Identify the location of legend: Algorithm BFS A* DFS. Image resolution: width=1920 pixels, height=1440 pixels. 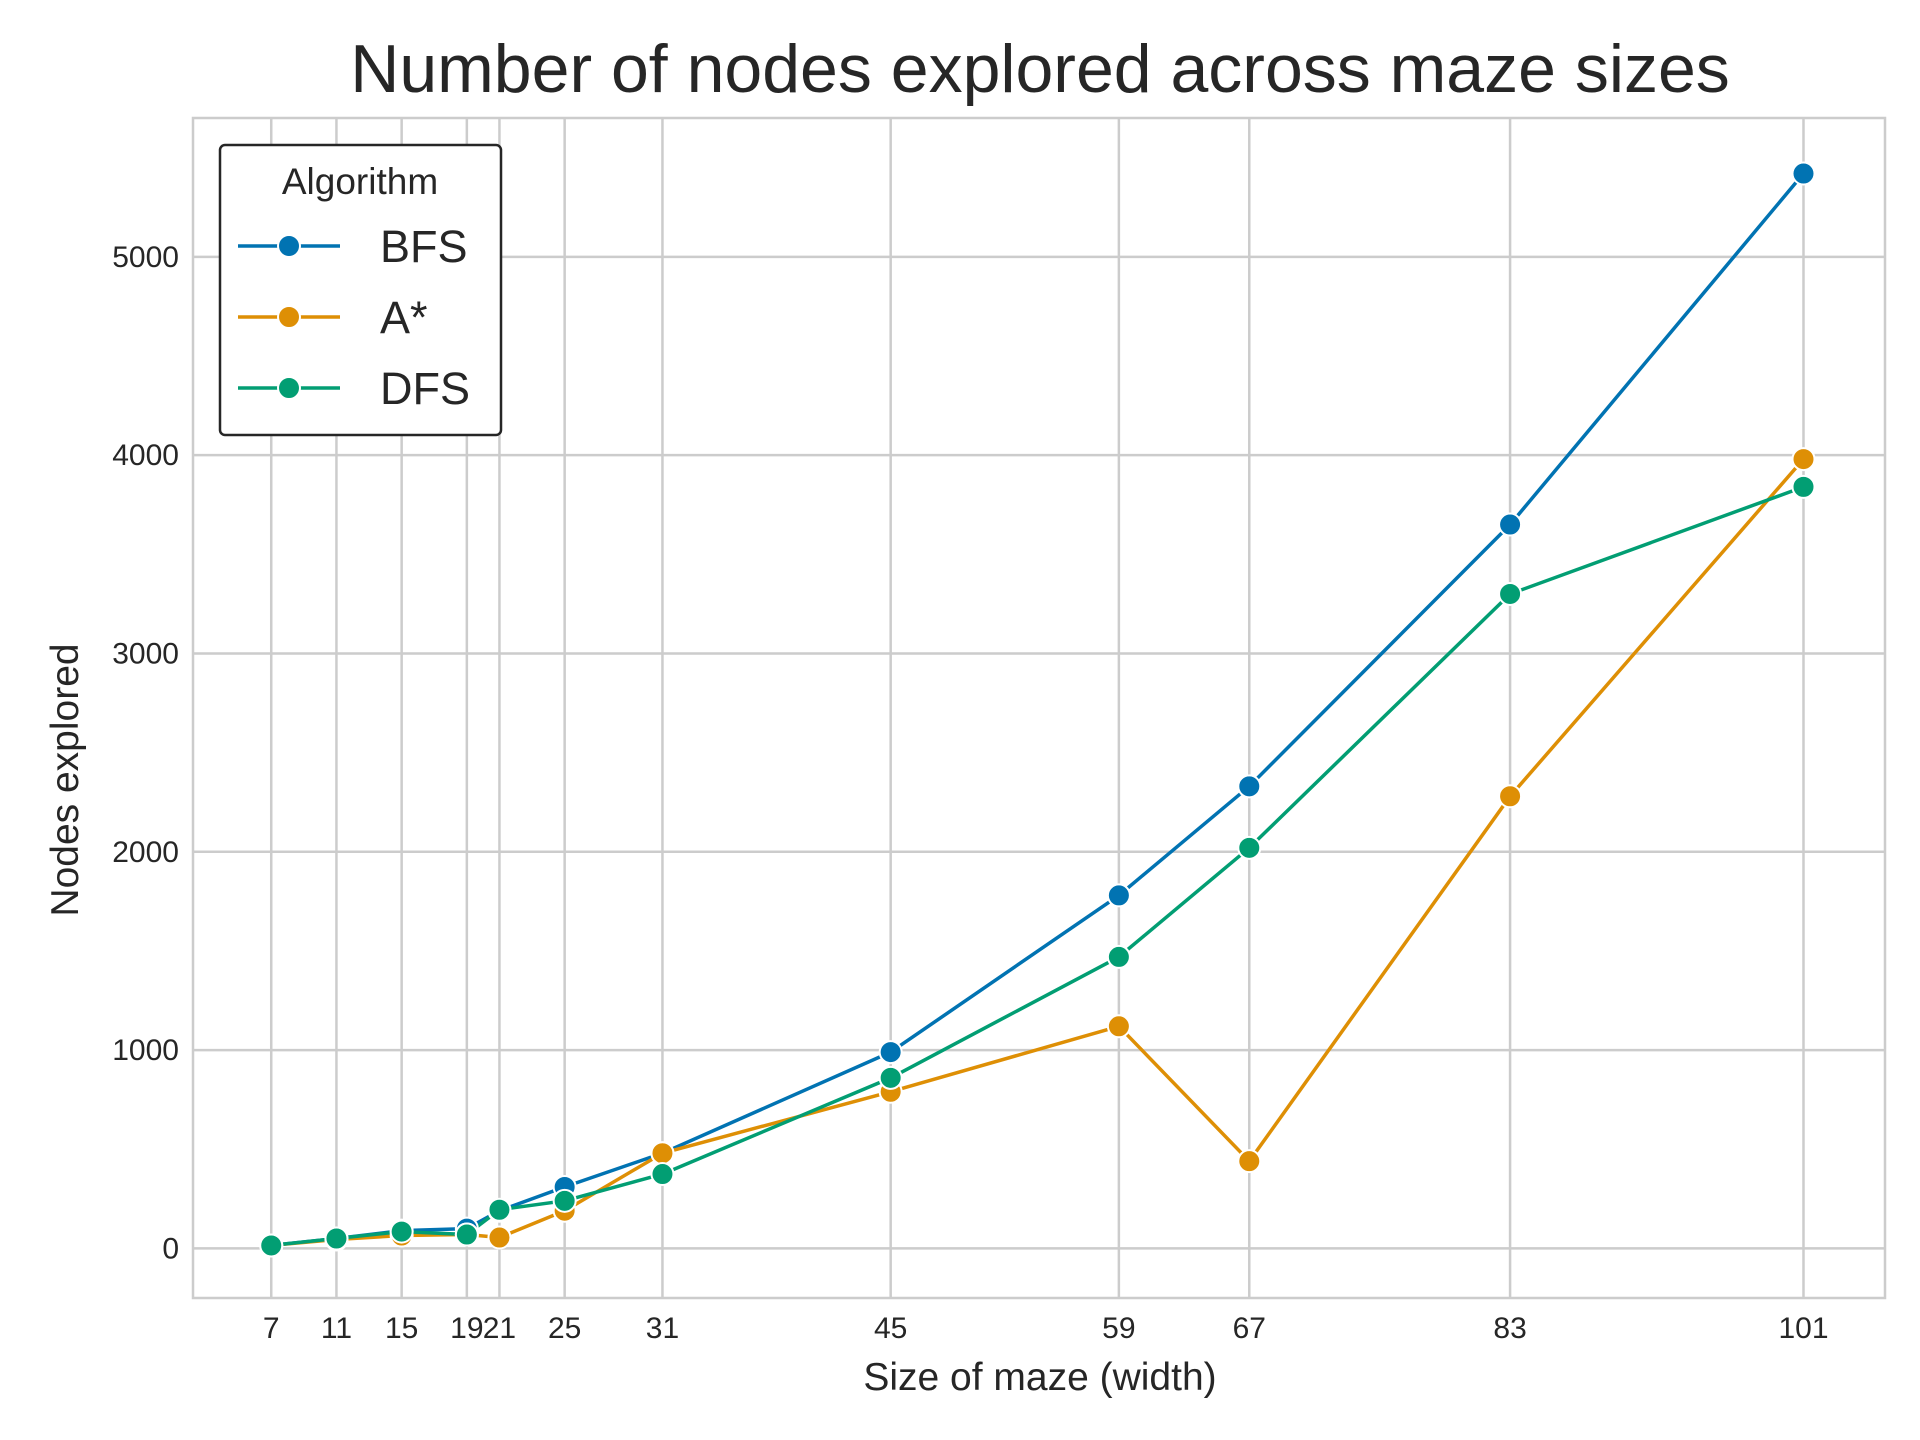
(360, 290).